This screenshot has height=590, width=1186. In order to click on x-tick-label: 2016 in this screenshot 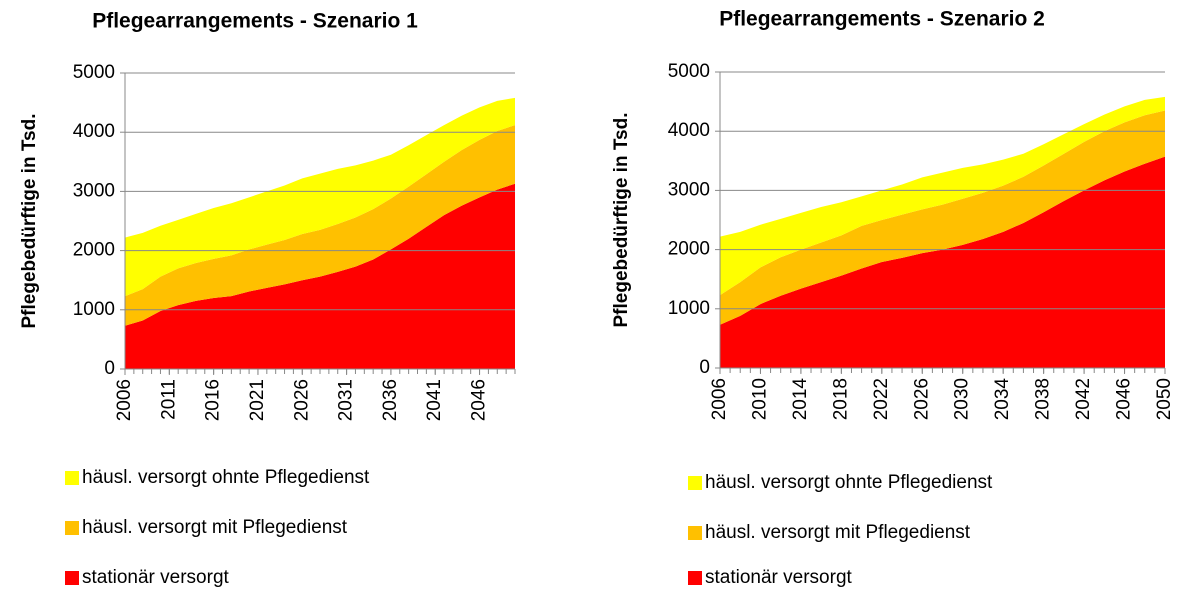, I will do `click(213, 400)`.